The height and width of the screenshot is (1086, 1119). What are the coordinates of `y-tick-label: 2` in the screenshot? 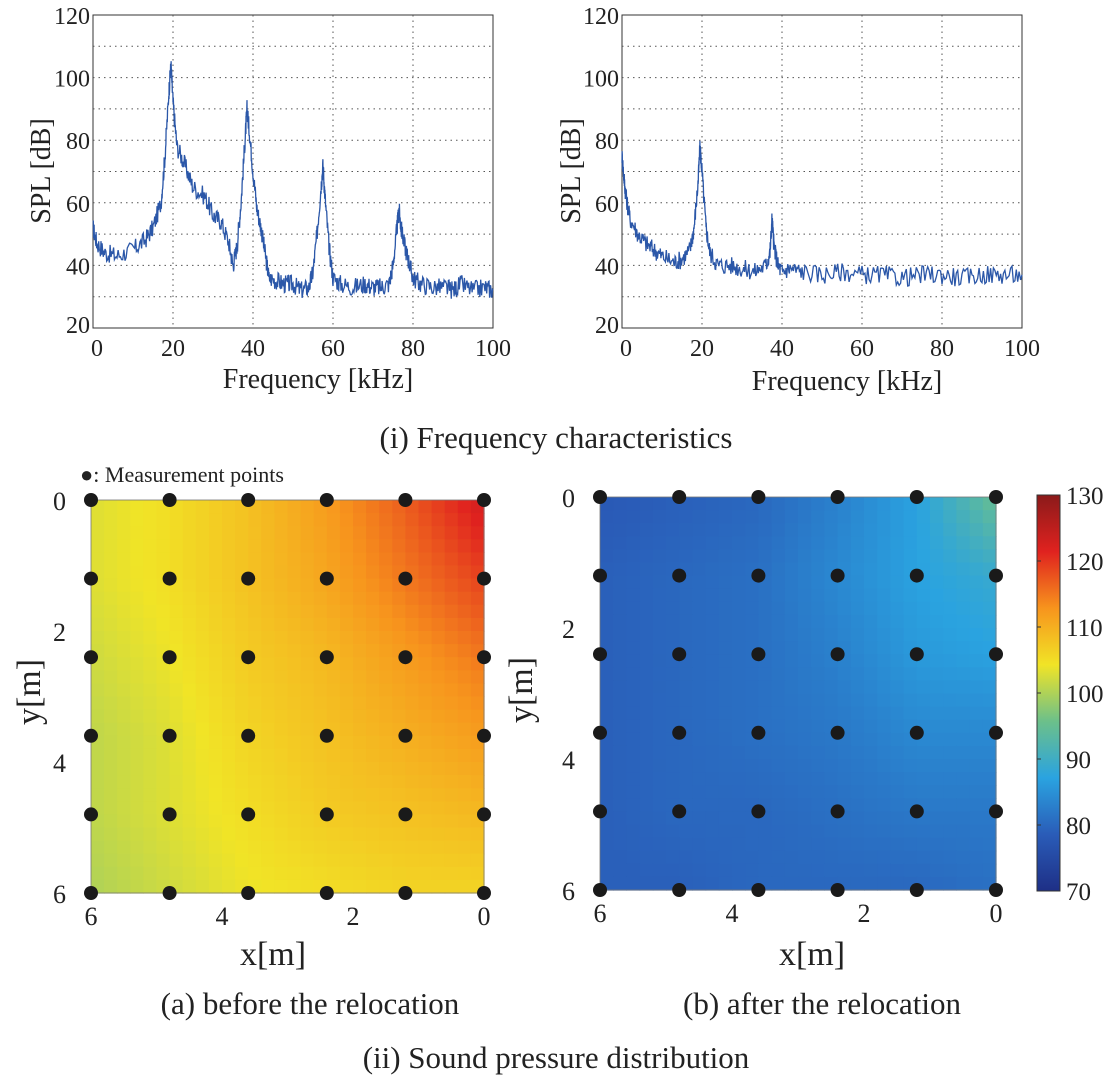 It's located at (59, 632).